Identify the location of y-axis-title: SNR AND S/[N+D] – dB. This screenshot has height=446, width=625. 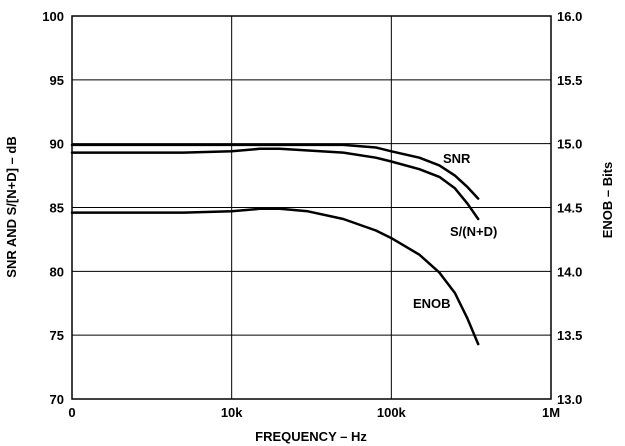
(11, 206).